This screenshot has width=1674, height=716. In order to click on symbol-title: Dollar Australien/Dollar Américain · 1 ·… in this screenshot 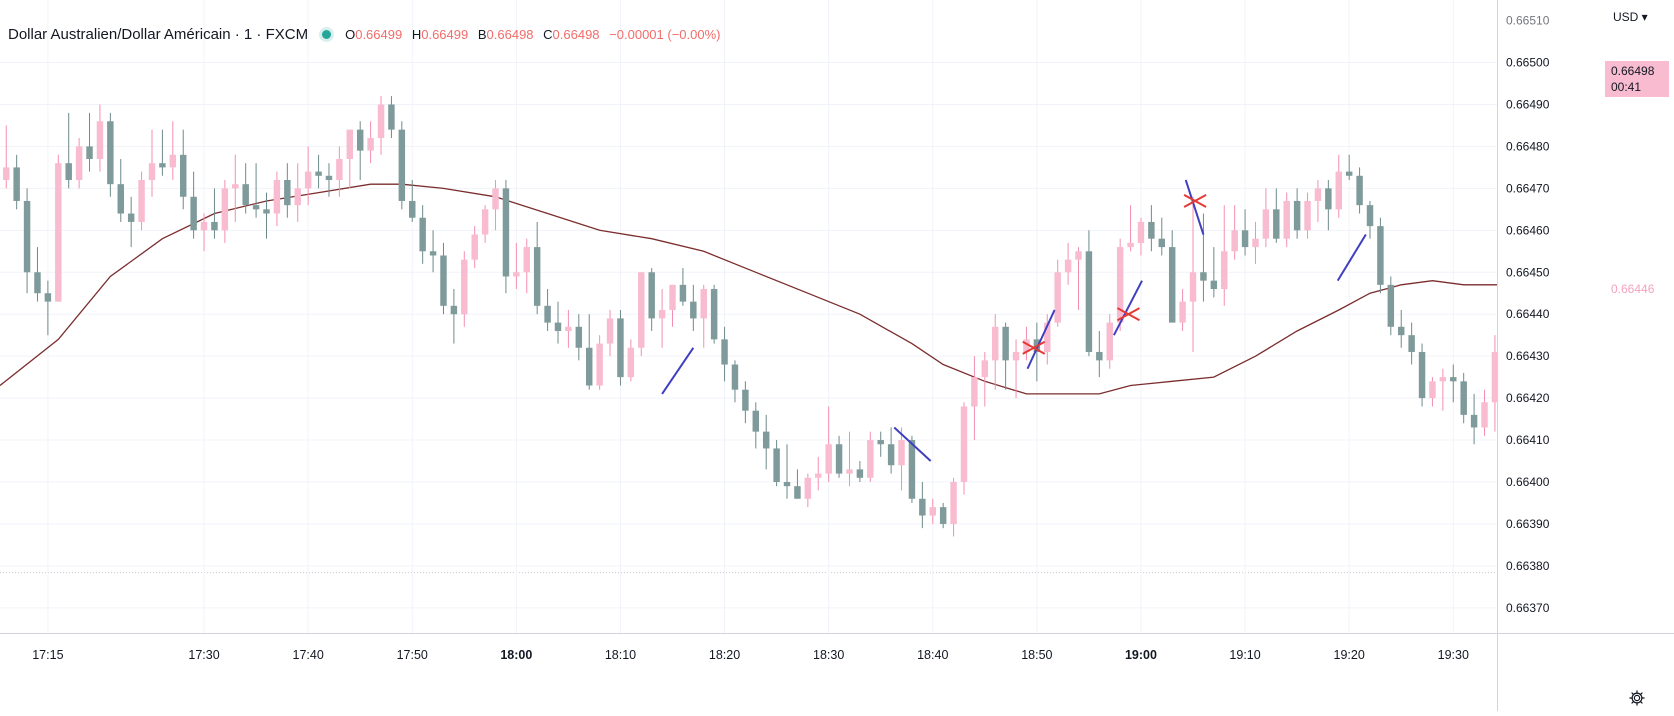, I will do `click(158, 34)`.